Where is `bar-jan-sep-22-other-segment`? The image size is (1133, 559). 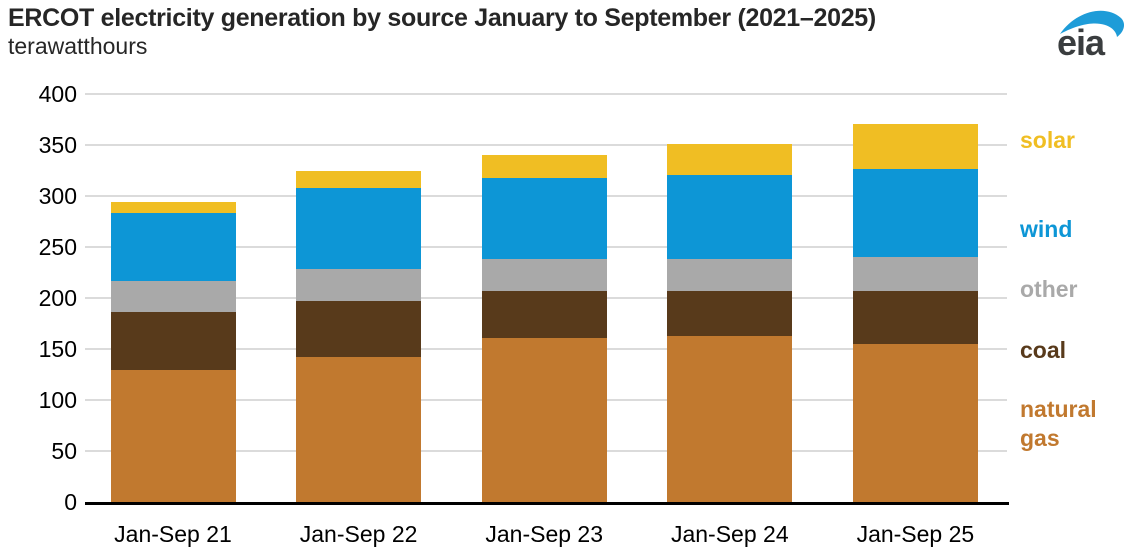 bar-jan-sep-22-other-segment is located at coordinates (359, 285).